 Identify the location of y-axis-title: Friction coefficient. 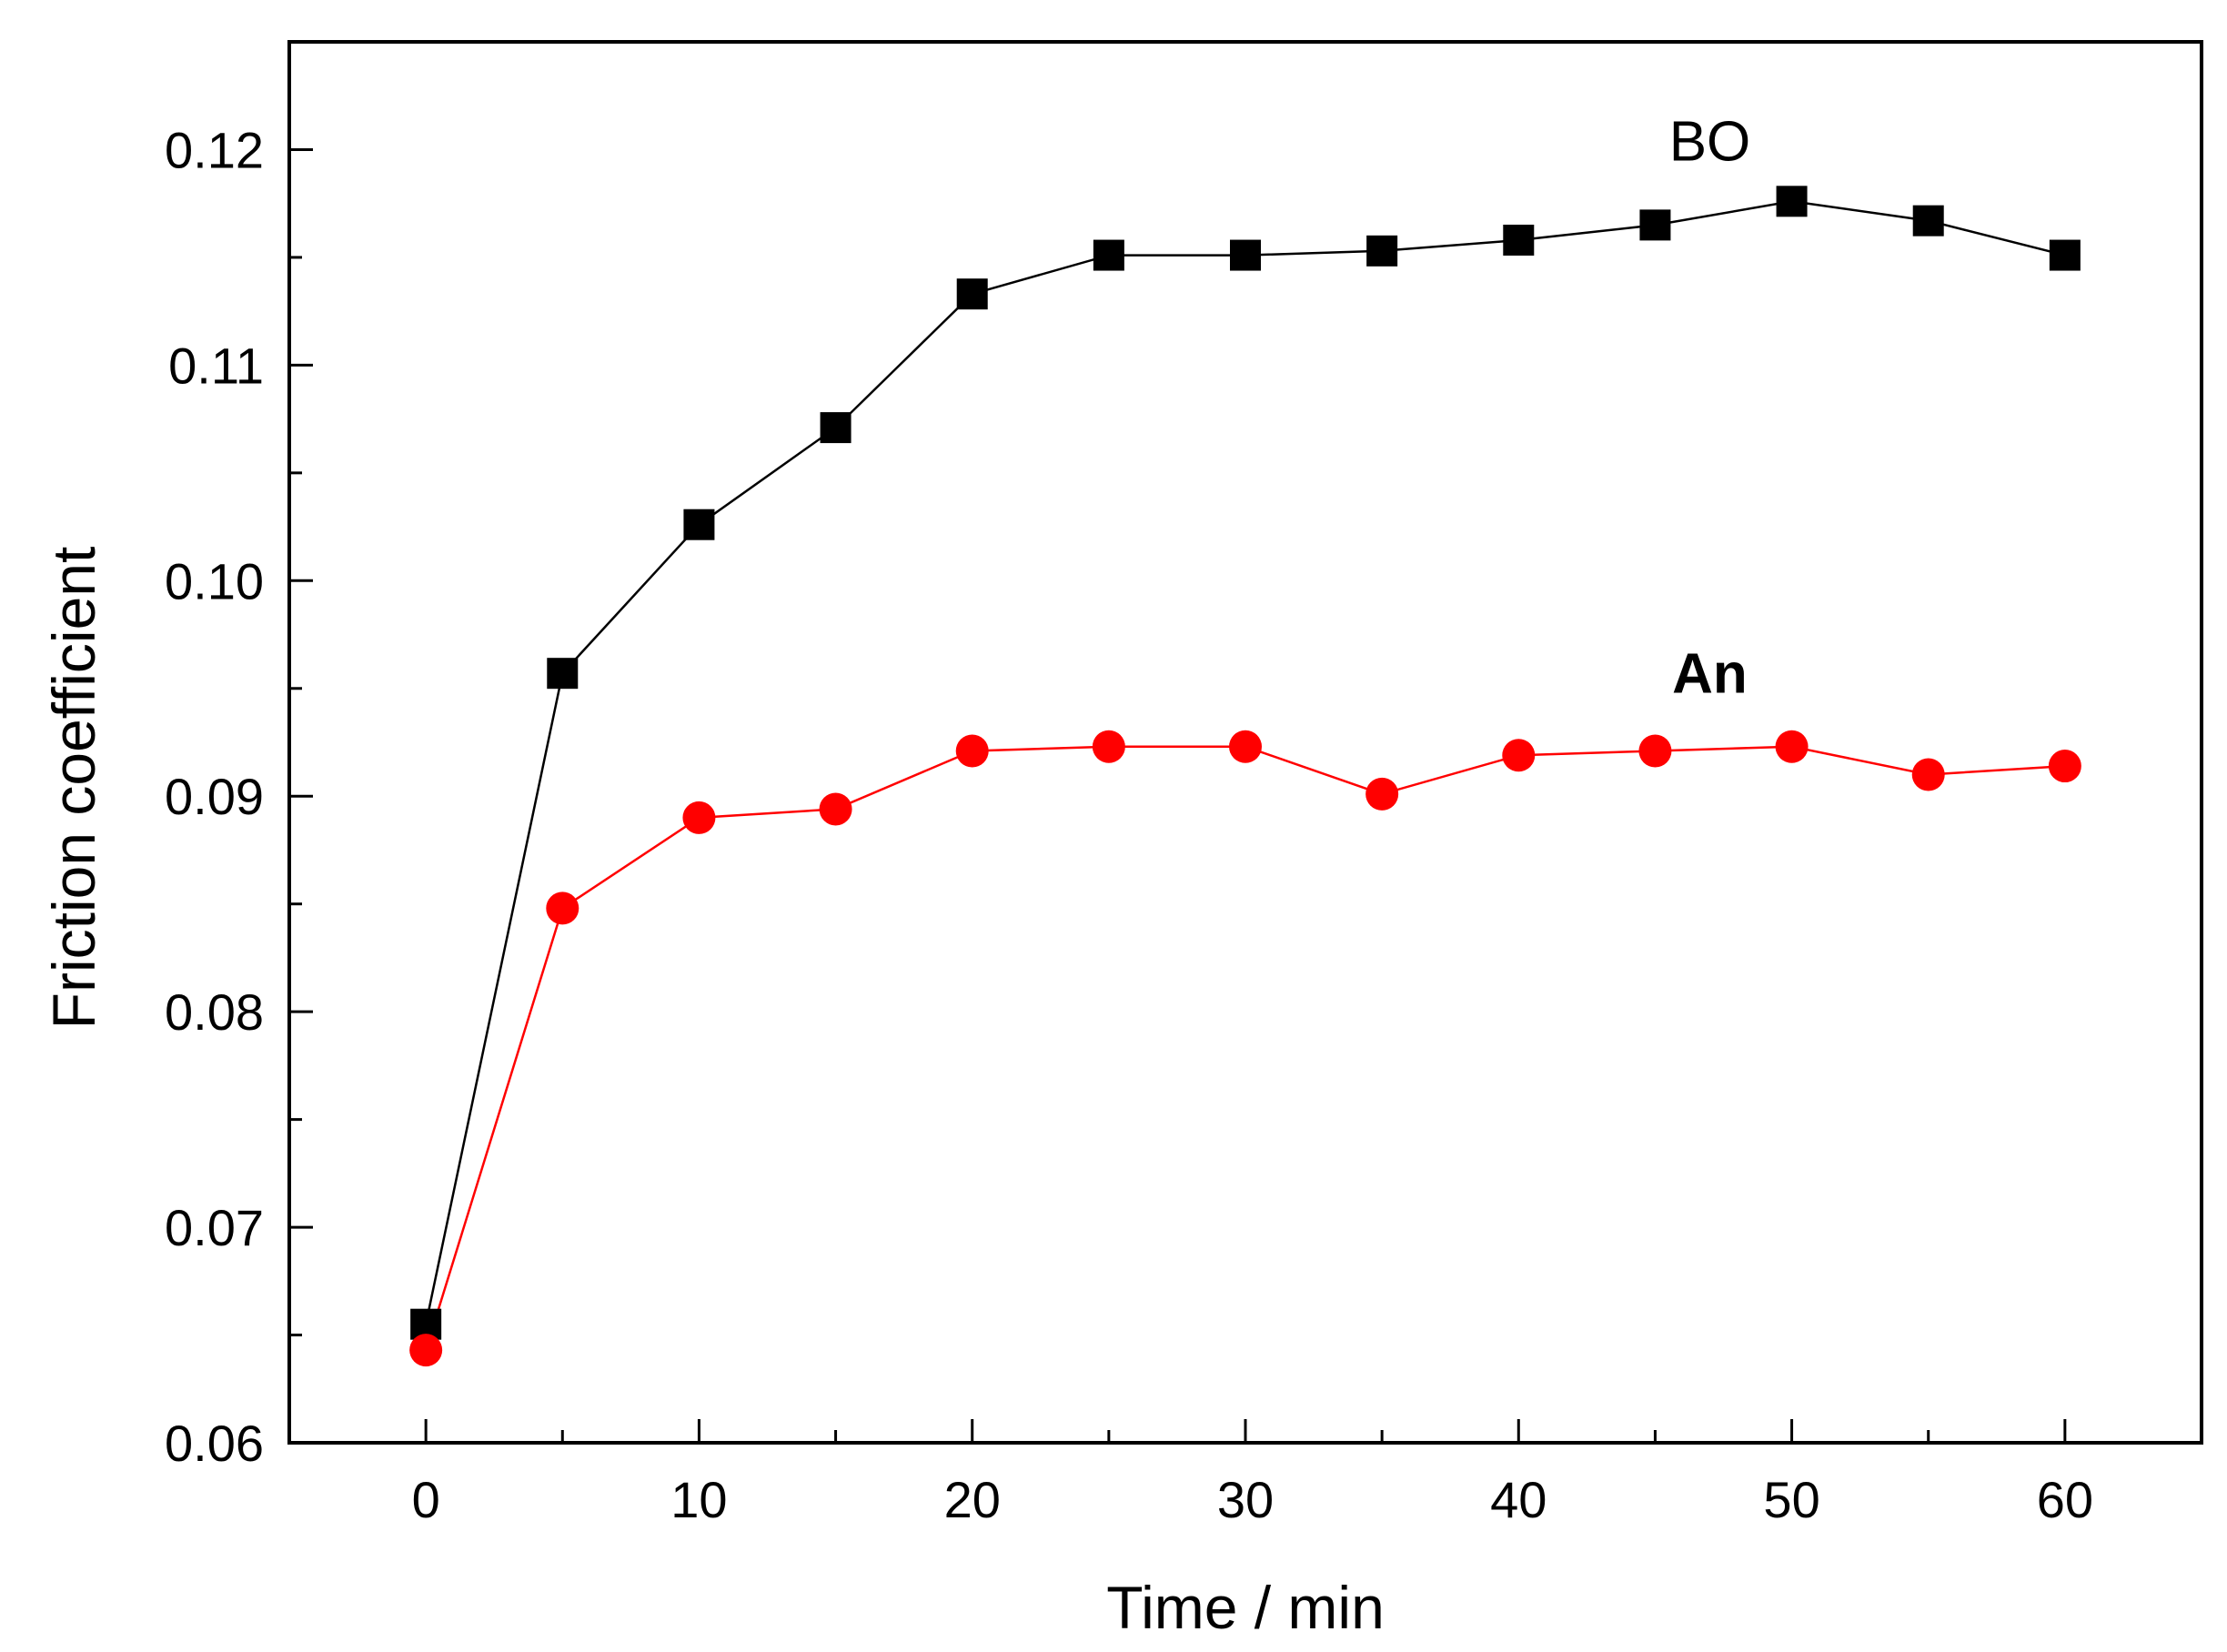
(73, 788).